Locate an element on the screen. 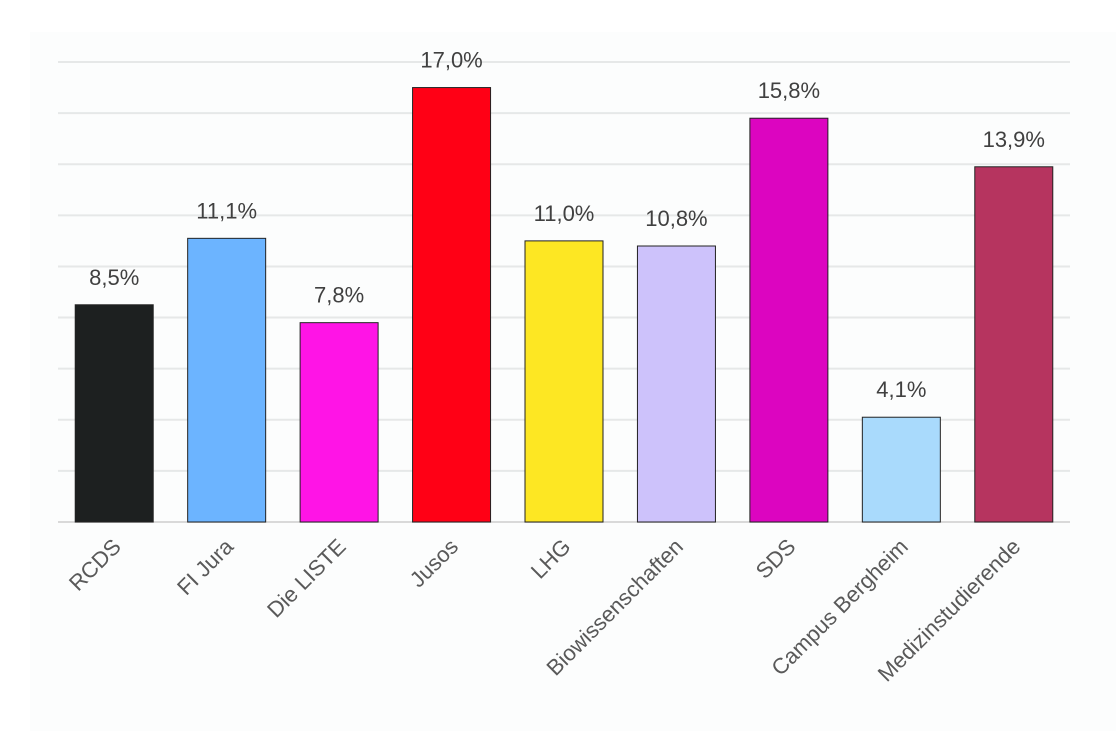 The image size is (1116, 731). data-label: 15,8% is located at coordinates (789, 90).